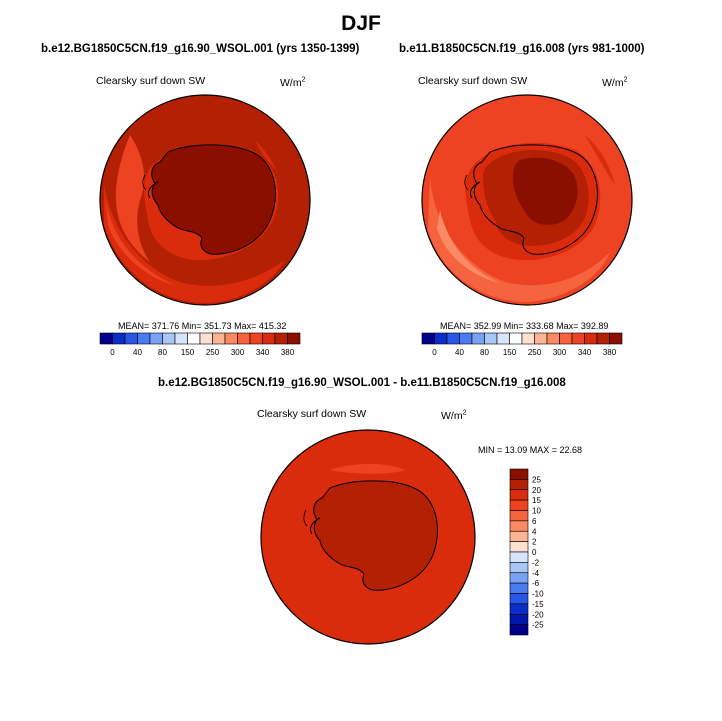 This screenshot has height=721, width=722. Describe the element at coordinates (536, 562) in the screenshot. I see `diff-colorbar-tick-label: -2` at that location.